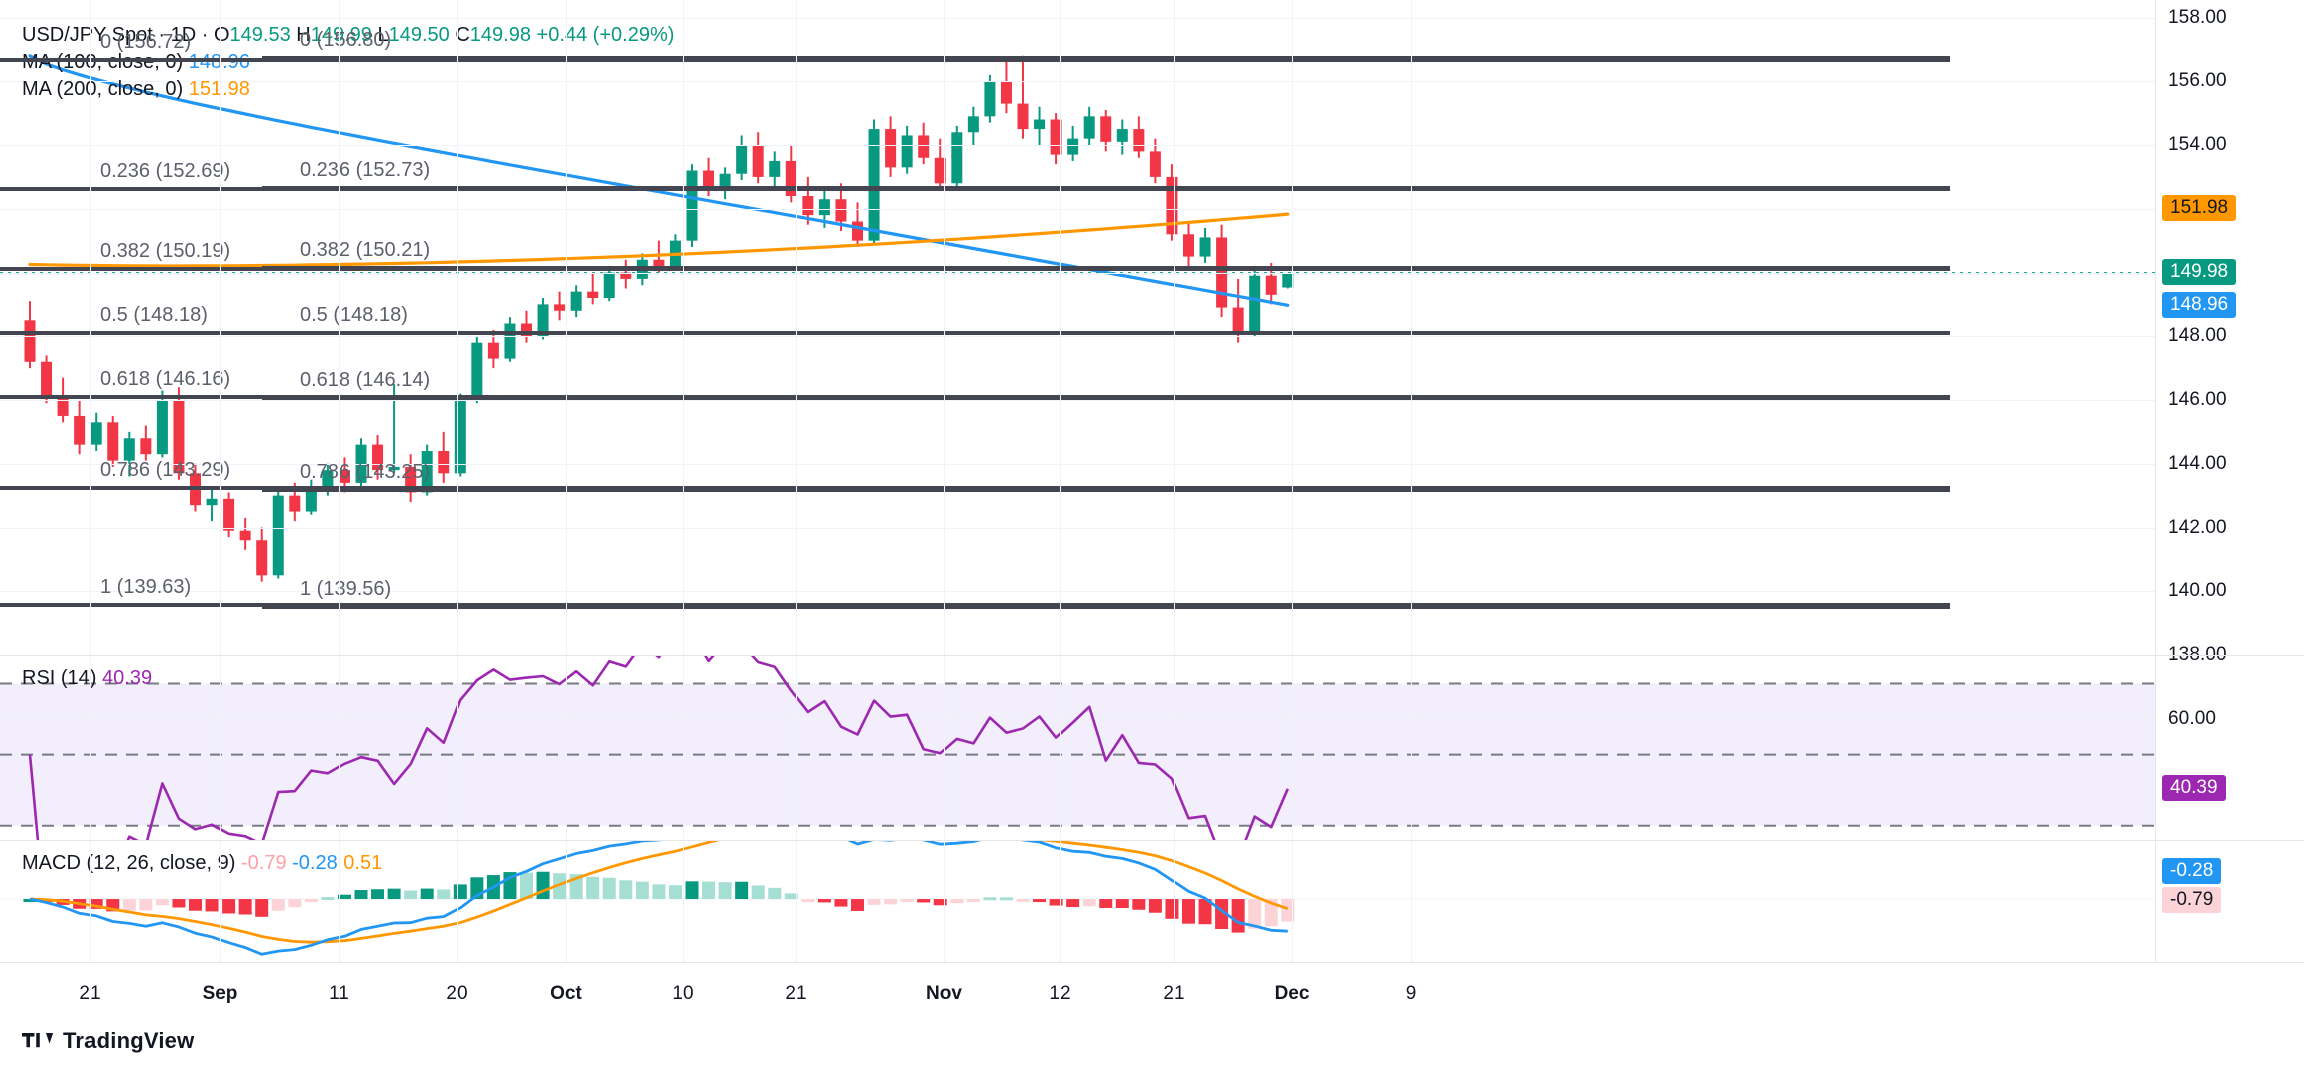  I want to click on rsi-legend: RSI (14) 40.39, so click(87, 678).